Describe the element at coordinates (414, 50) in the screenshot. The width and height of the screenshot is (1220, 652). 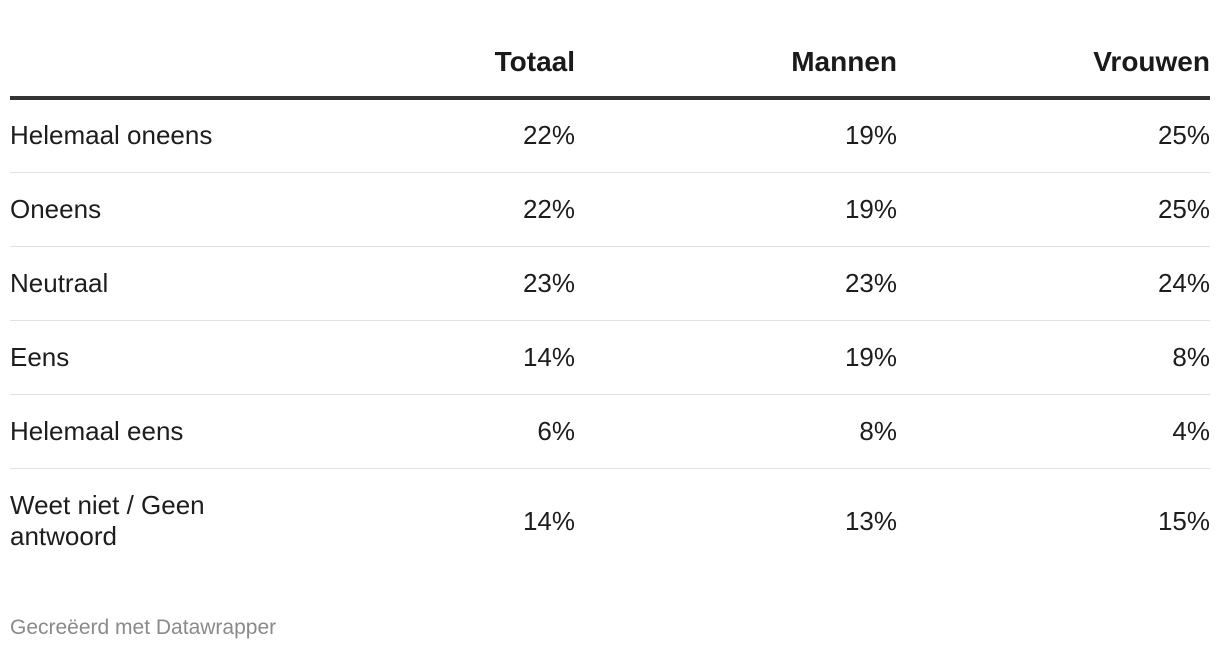
I see `header-totaal: Totaal` at that location.